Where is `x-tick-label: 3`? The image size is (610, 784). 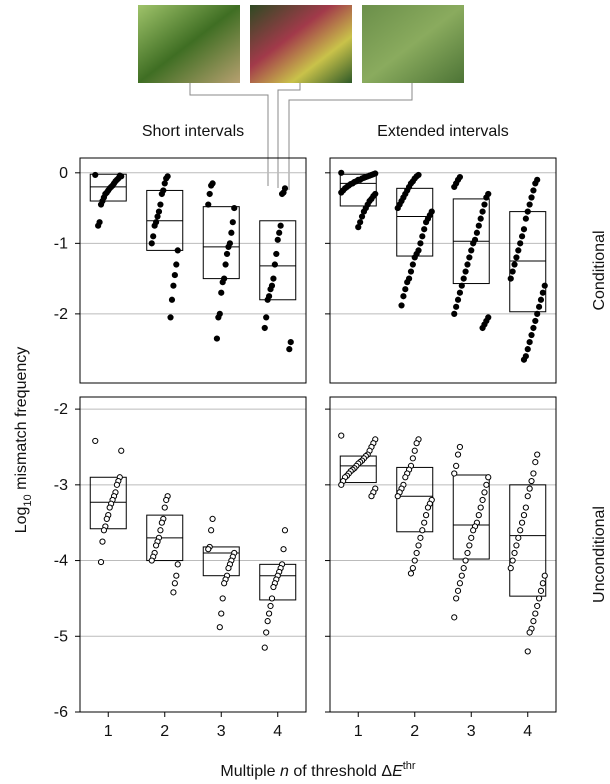 x-tick-label: 3 is located at coordinates (471, 731).